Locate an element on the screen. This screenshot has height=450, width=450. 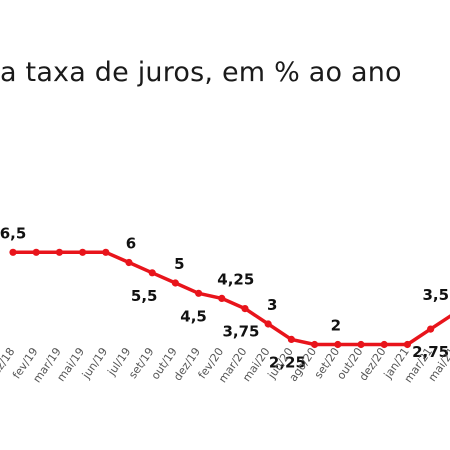
data-label: 4,5 is located at coordinates (193, 316).